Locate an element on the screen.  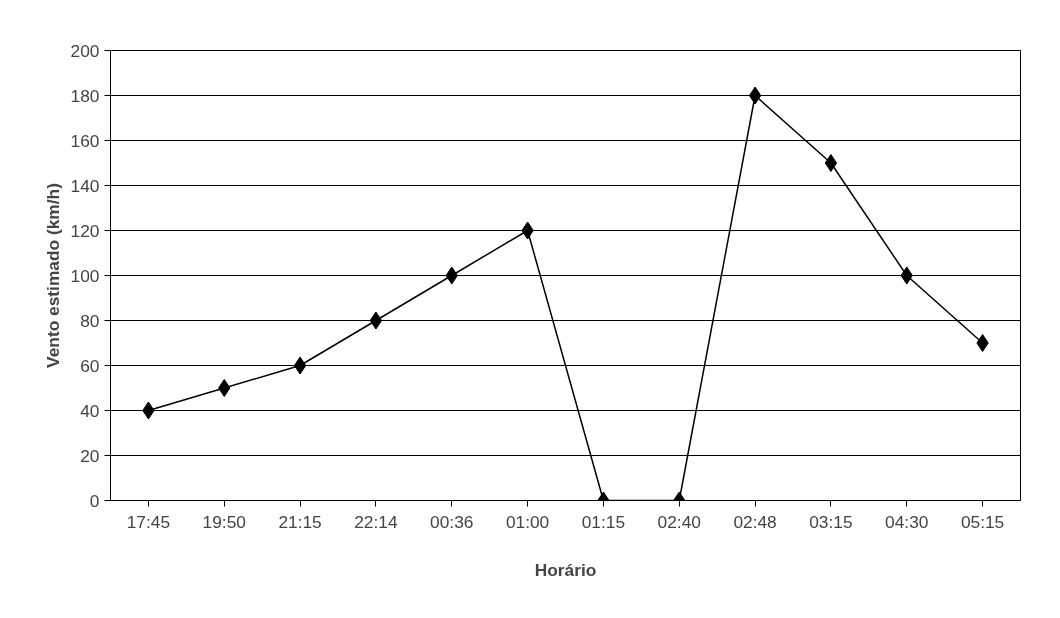
x-tick-label: 21:15 is located at coordinates (300, 521).